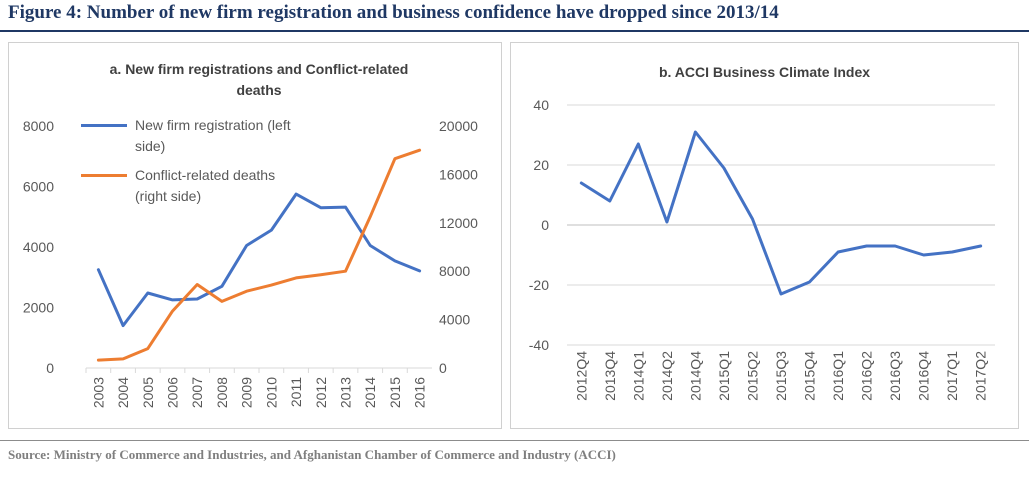 Image resolution: width=1029 pixels, height=477 pixels. Describe the element at coordinates (150, 146) in the screenshot. I see `legend-label-firm-line-2: side)` at that location.